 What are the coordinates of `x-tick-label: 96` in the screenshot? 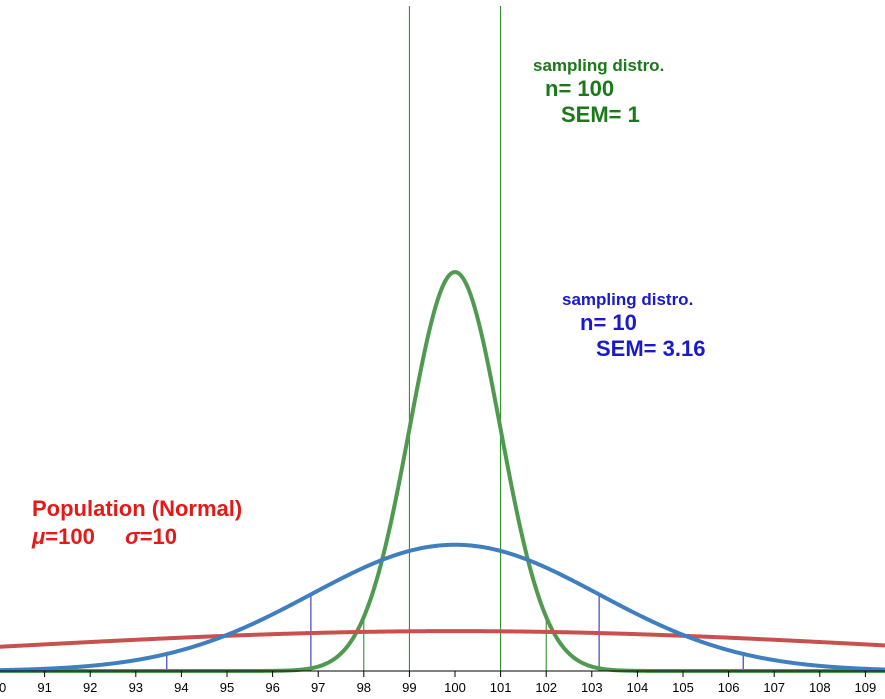 It's located at (272, 687).